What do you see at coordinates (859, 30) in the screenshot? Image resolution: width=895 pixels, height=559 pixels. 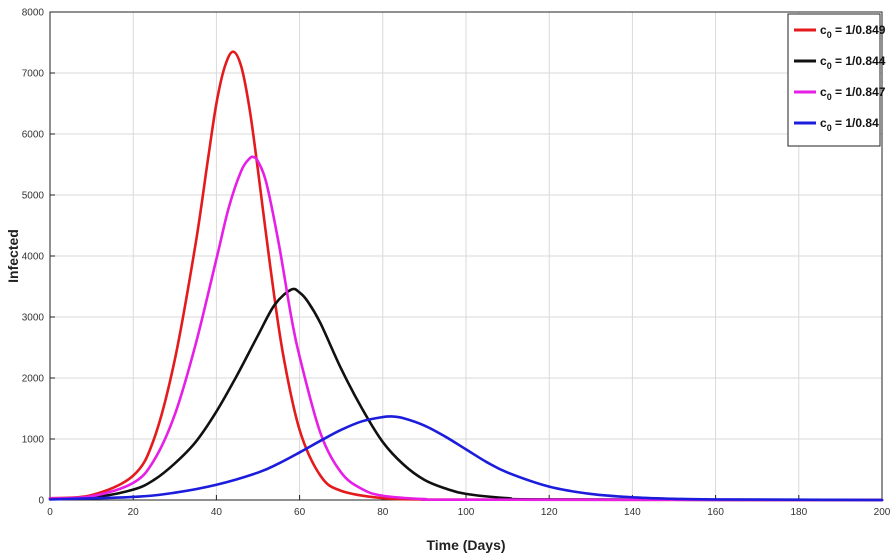 I see `legend-label-rest: = 1/0.849` at bounding box center [859, 30].